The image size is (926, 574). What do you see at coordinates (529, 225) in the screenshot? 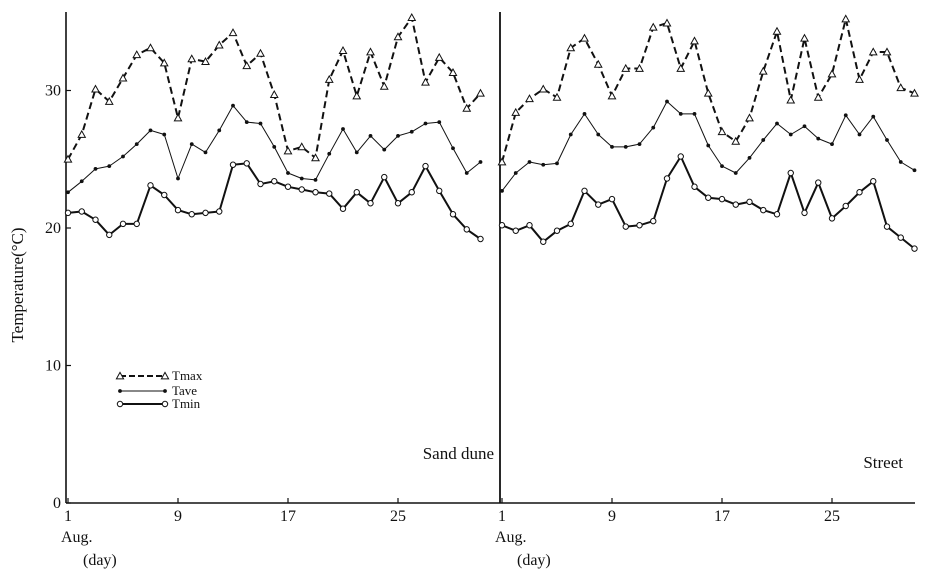
I see `point-street-tmin-day3` at bounding box center [529, 225].